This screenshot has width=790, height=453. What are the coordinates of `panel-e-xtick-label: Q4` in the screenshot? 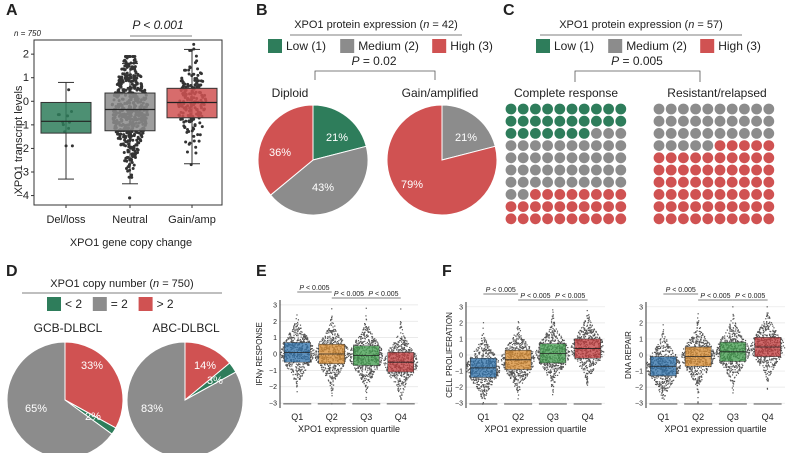 It's located at (401, 417).